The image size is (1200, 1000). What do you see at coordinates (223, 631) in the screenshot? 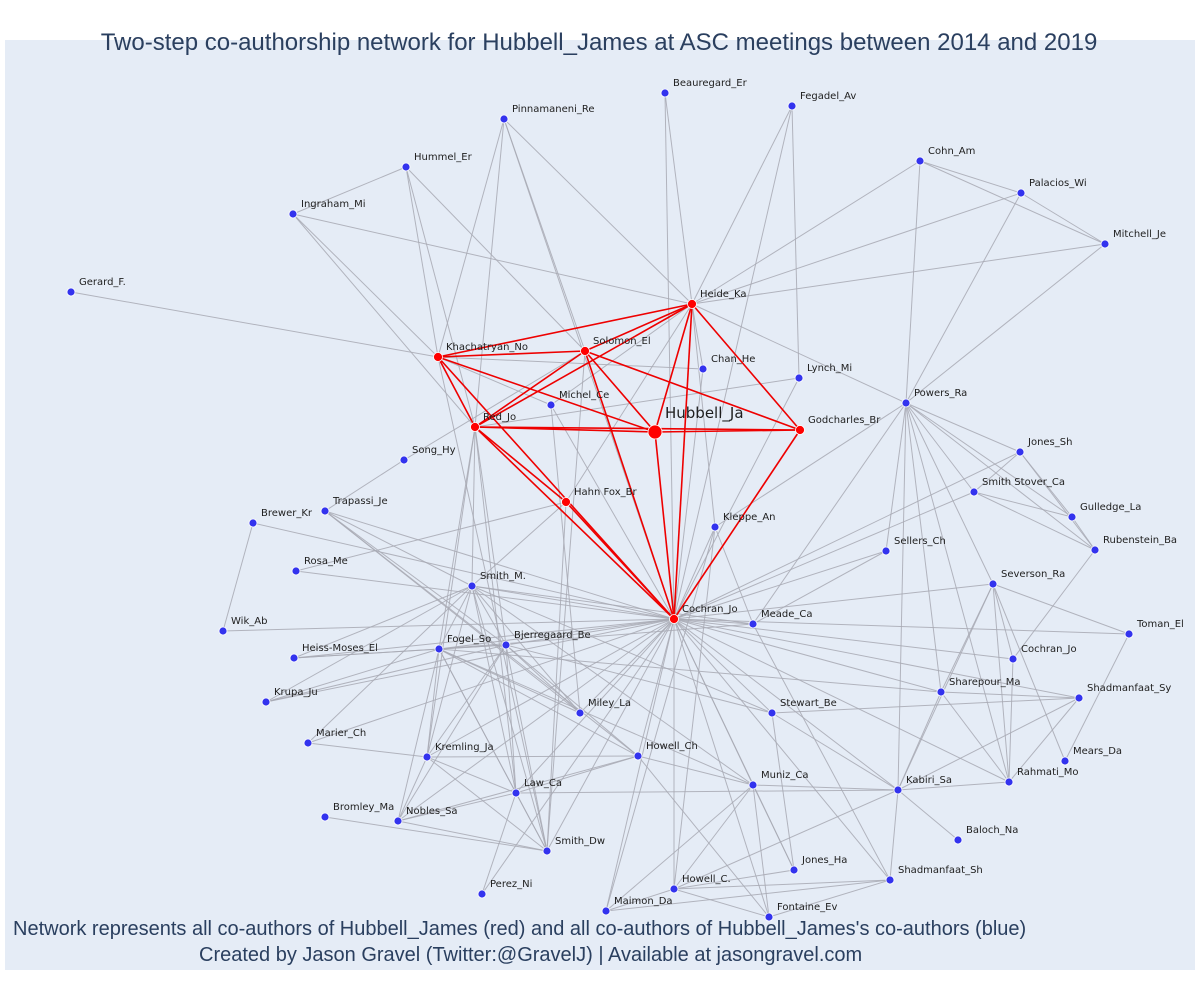
I see `node-wik-ab` at bounding box center [223, 631].